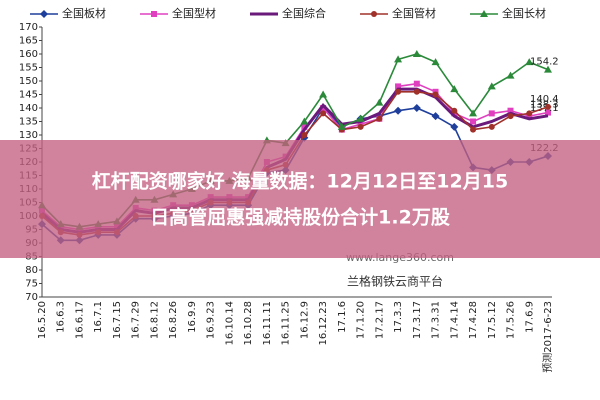 The image size is (600, 400). I want to click on y-tick-label: 165, so click(28, 41).